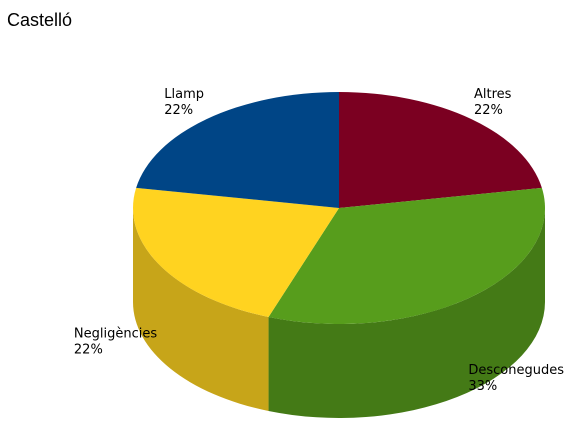 The height and width of the screenshot is (423, 568). I want to click on slice-negligències, so click(236, 252).